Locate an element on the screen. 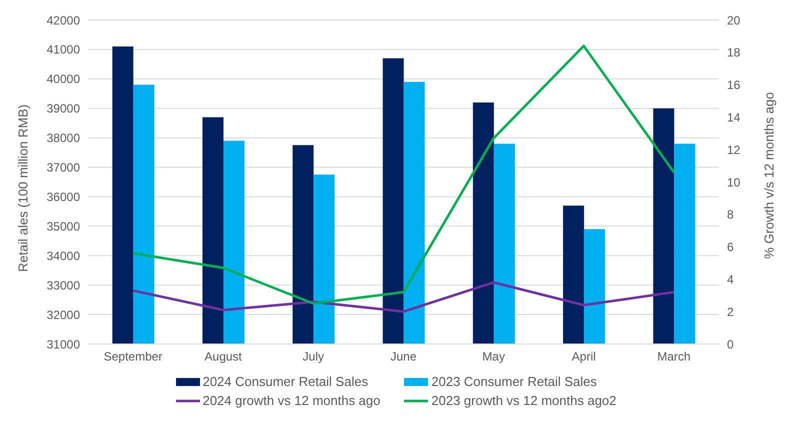  legend-label: 2024 Consumer Retail Sales is located at coordinates (285, 381).